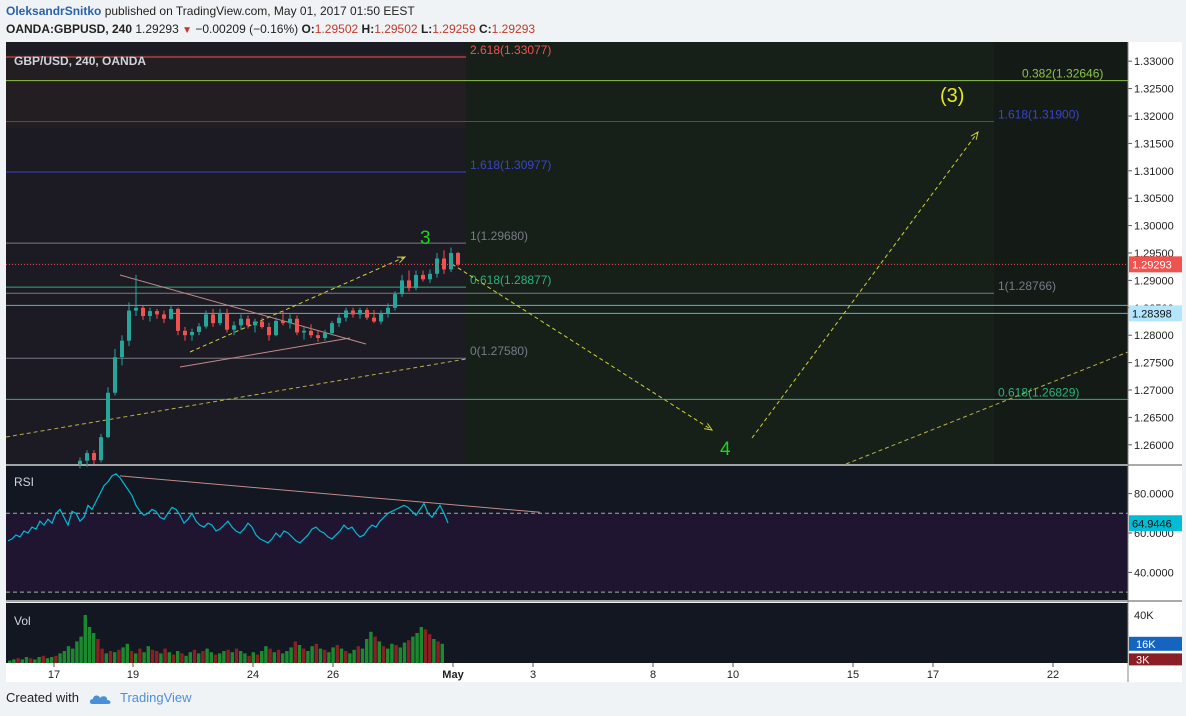 The height and width of the screenshot is (716, 1186). I want to click on time-tick-label: 15, so click(853, 675).